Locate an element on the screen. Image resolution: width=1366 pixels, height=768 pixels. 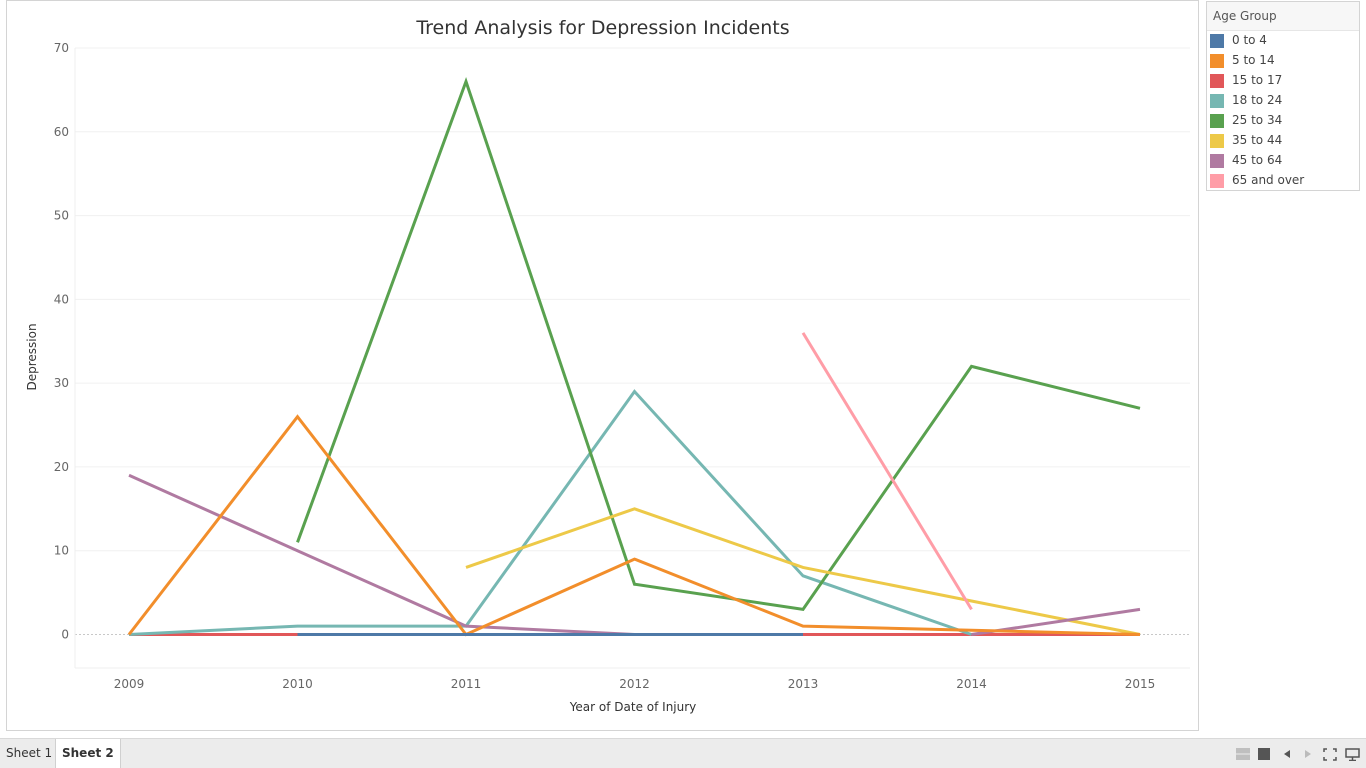
x-tick-label: 2012 is located at coordinates (634, 684).